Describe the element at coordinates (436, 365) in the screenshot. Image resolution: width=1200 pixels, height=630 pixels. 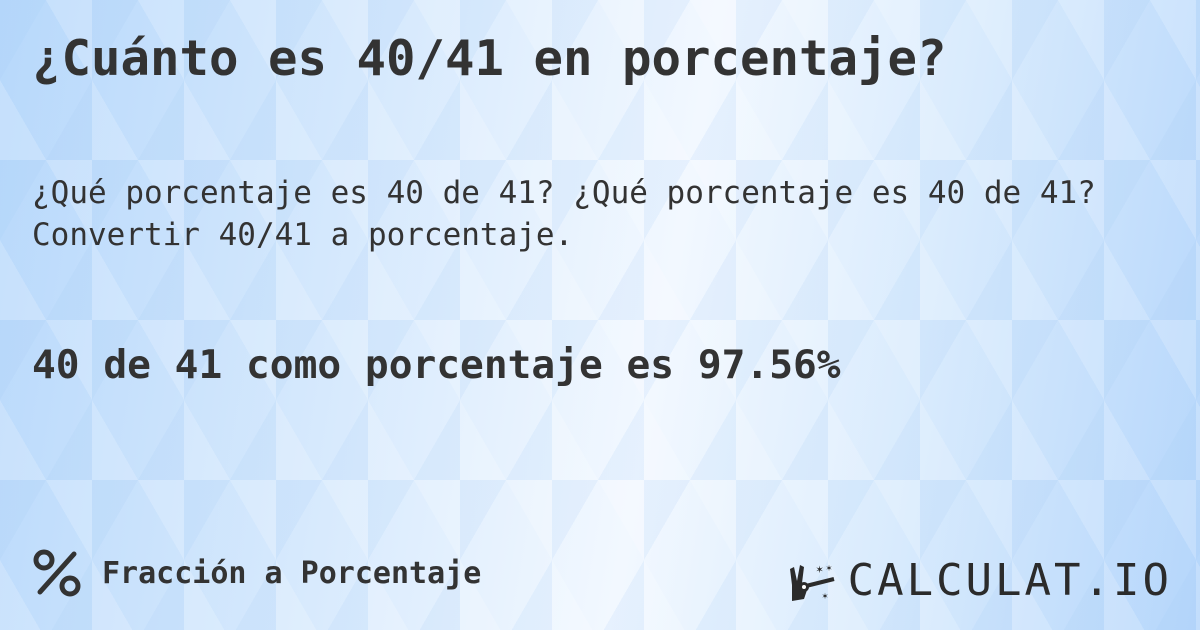
I see `result-text: 40 de 41 como porcentaje es 97.56%` at that location.